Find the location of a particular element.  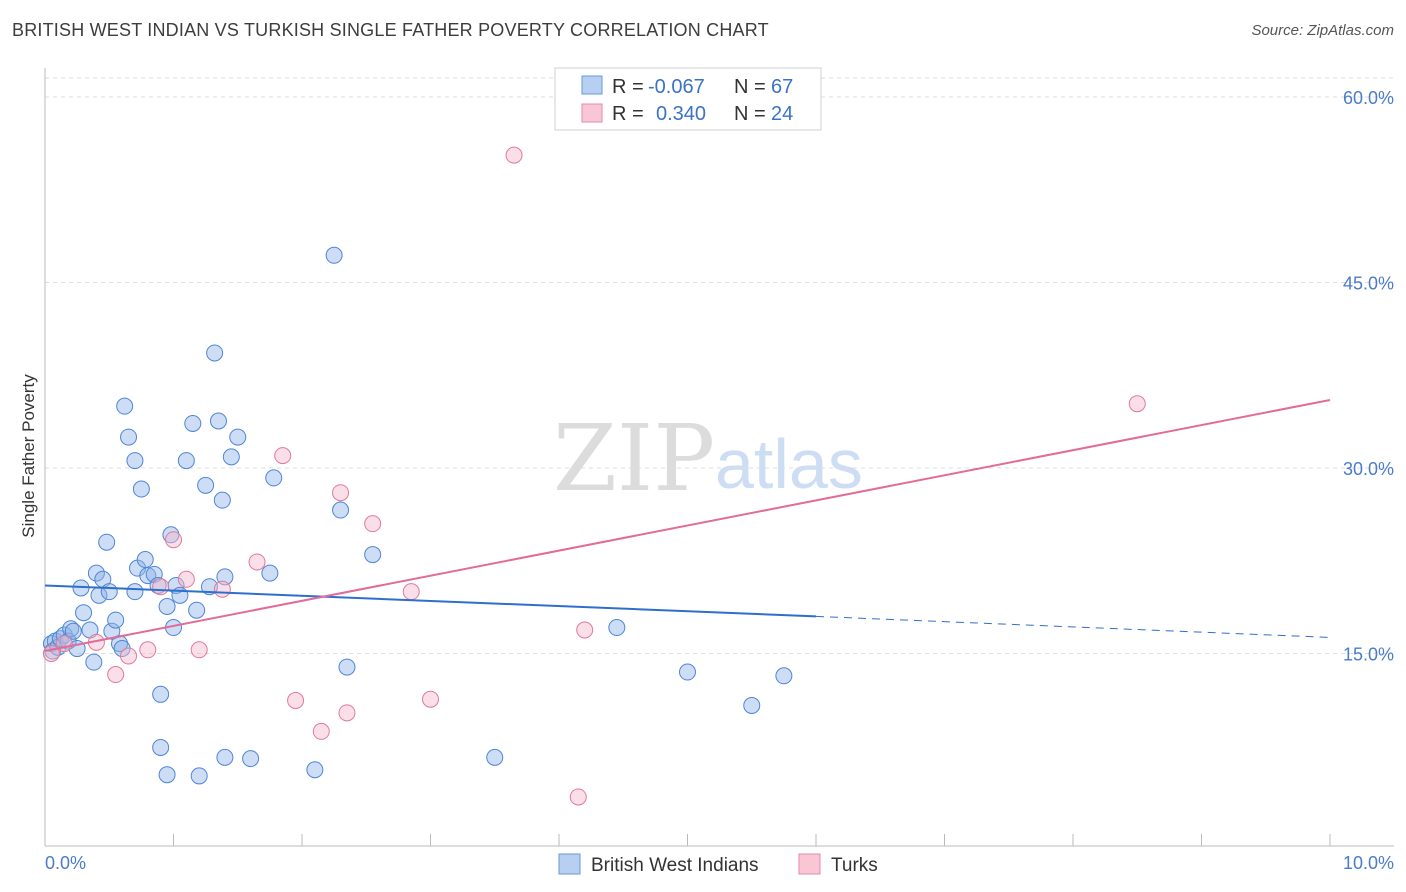

stats-r-value-0: -0.067 is located at coordinates (676, 87).